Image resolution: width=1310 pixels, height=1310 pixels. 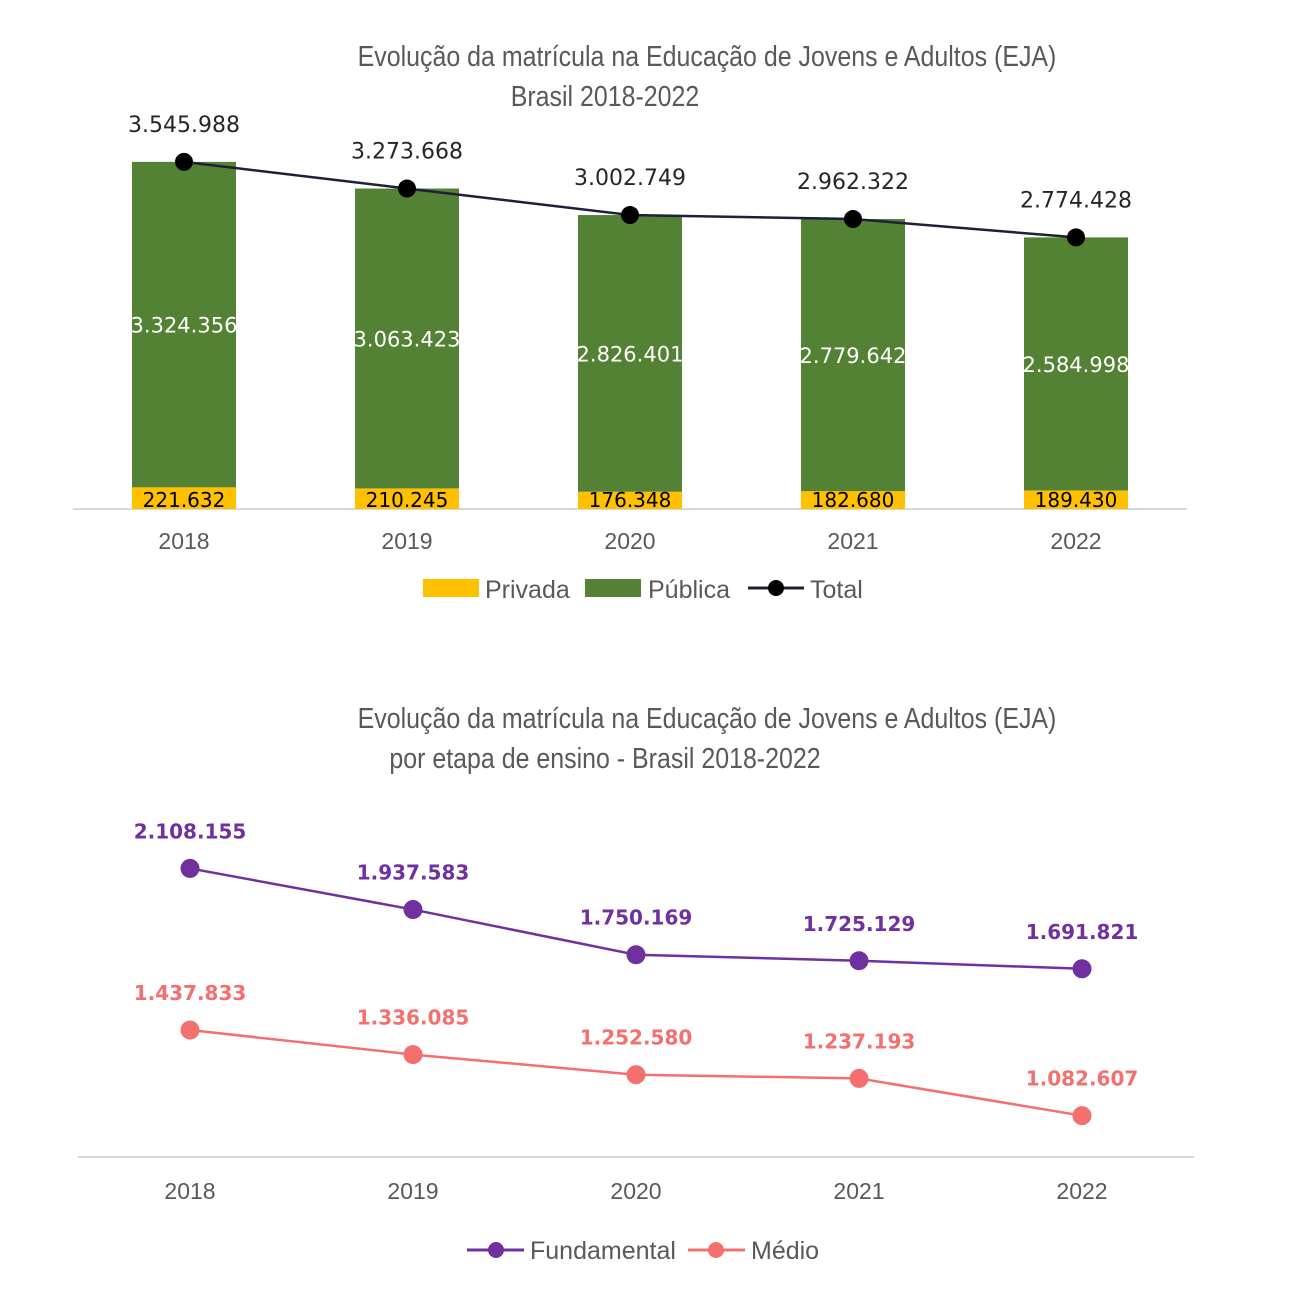 I want to click on bar-publica-2020, so click(x=630, y=353).